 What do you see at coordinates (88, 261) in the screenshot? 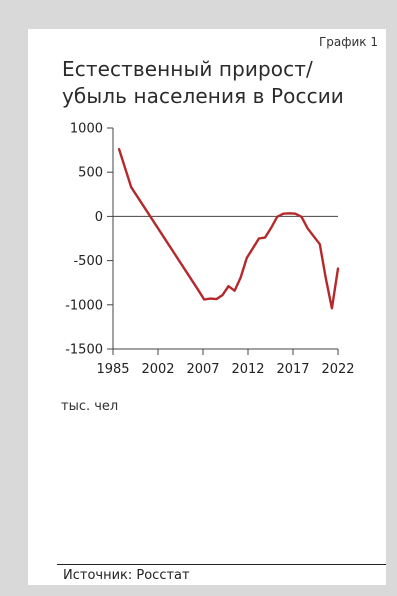
I see `y-tick-label: -500` at bounding box center [88, 261].